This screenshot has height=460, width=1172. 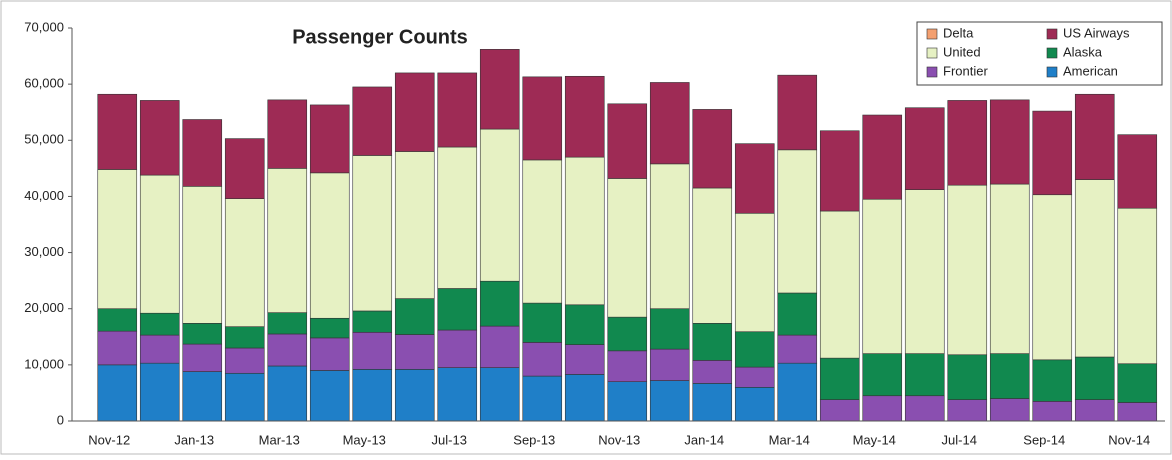 What do you see at coordinates (1090, 70) in the screenshot?
I see `legend-label: American` at bounding box center [1090, 70].